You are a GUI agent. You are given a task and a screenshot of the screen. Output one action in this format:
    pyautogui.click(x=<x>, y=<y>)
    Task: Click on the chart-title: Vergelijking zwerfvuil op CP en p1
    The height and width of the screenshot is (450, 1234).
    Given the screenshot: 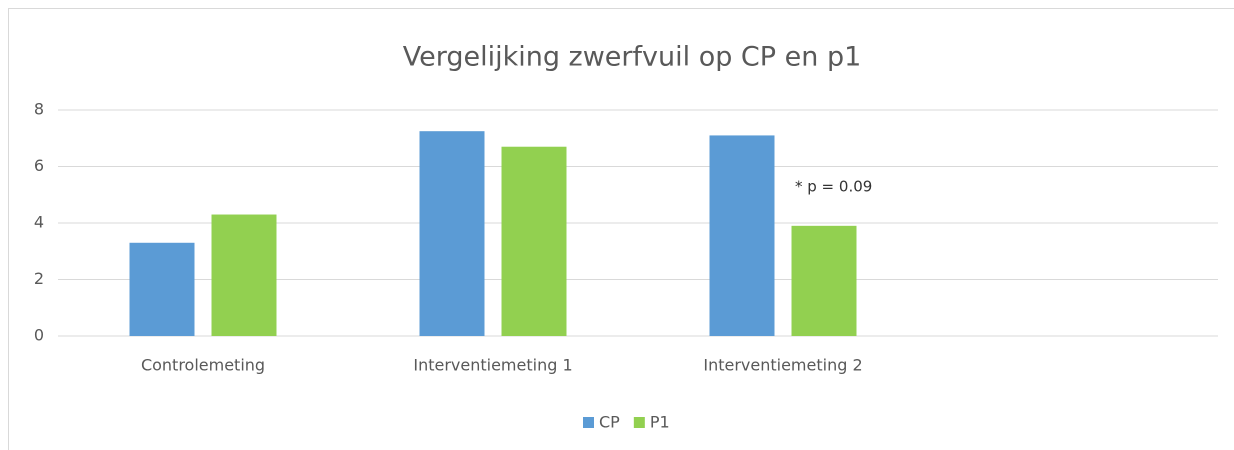 What is the action you would take?
    pyautogui.click(x=632, y=57)
    